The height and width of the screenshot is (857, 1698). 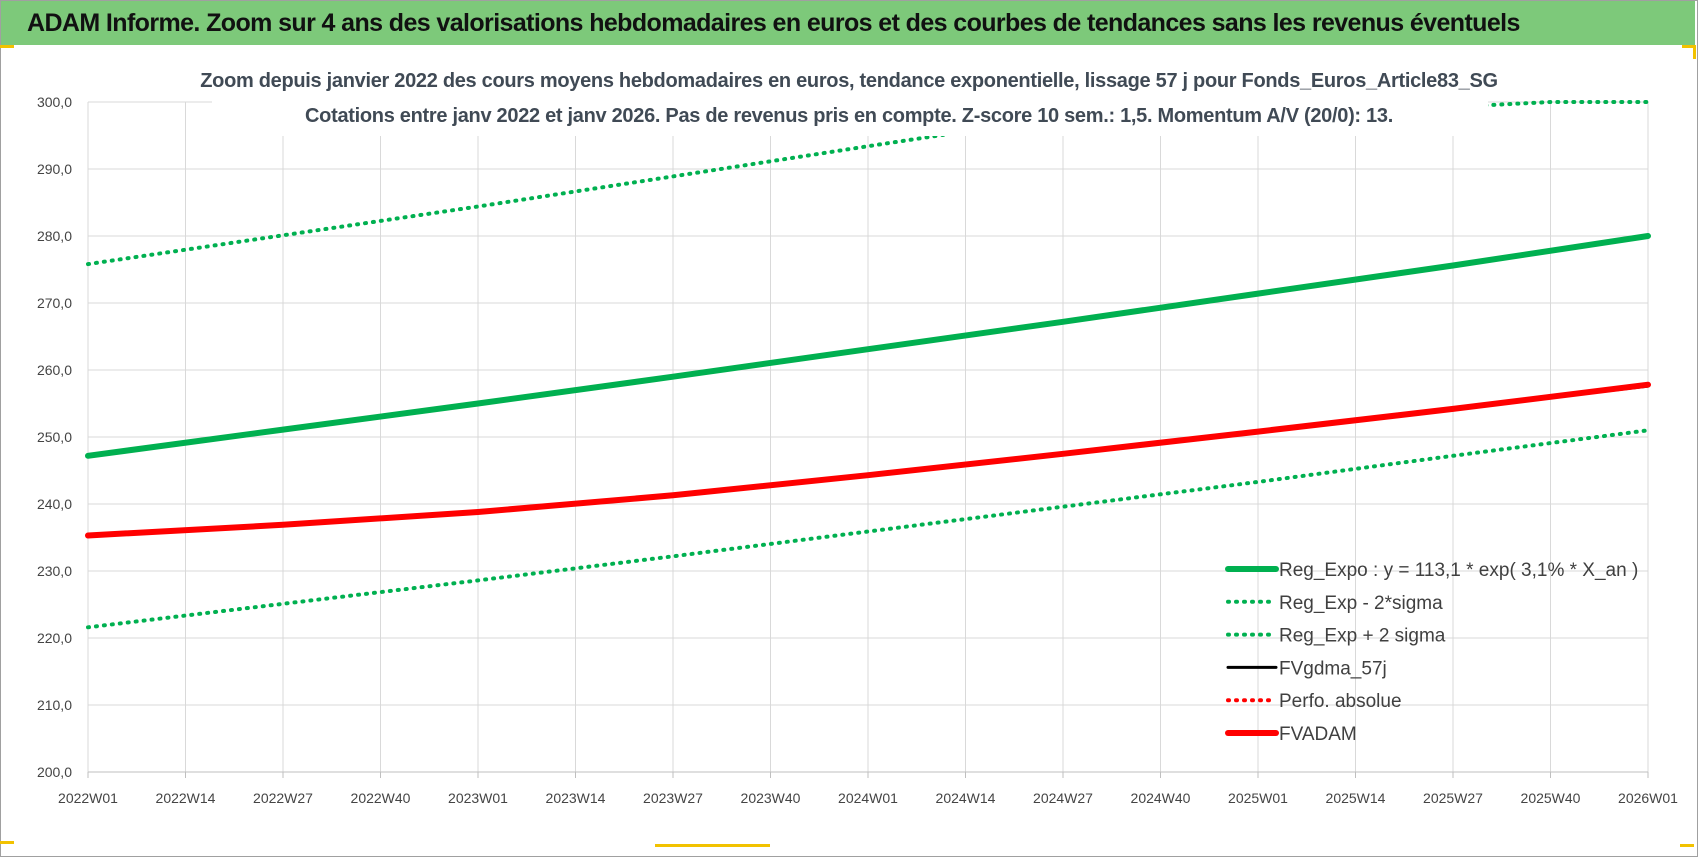 I want to click on corner-accent-bottom-left, so click(x=7, y=842).